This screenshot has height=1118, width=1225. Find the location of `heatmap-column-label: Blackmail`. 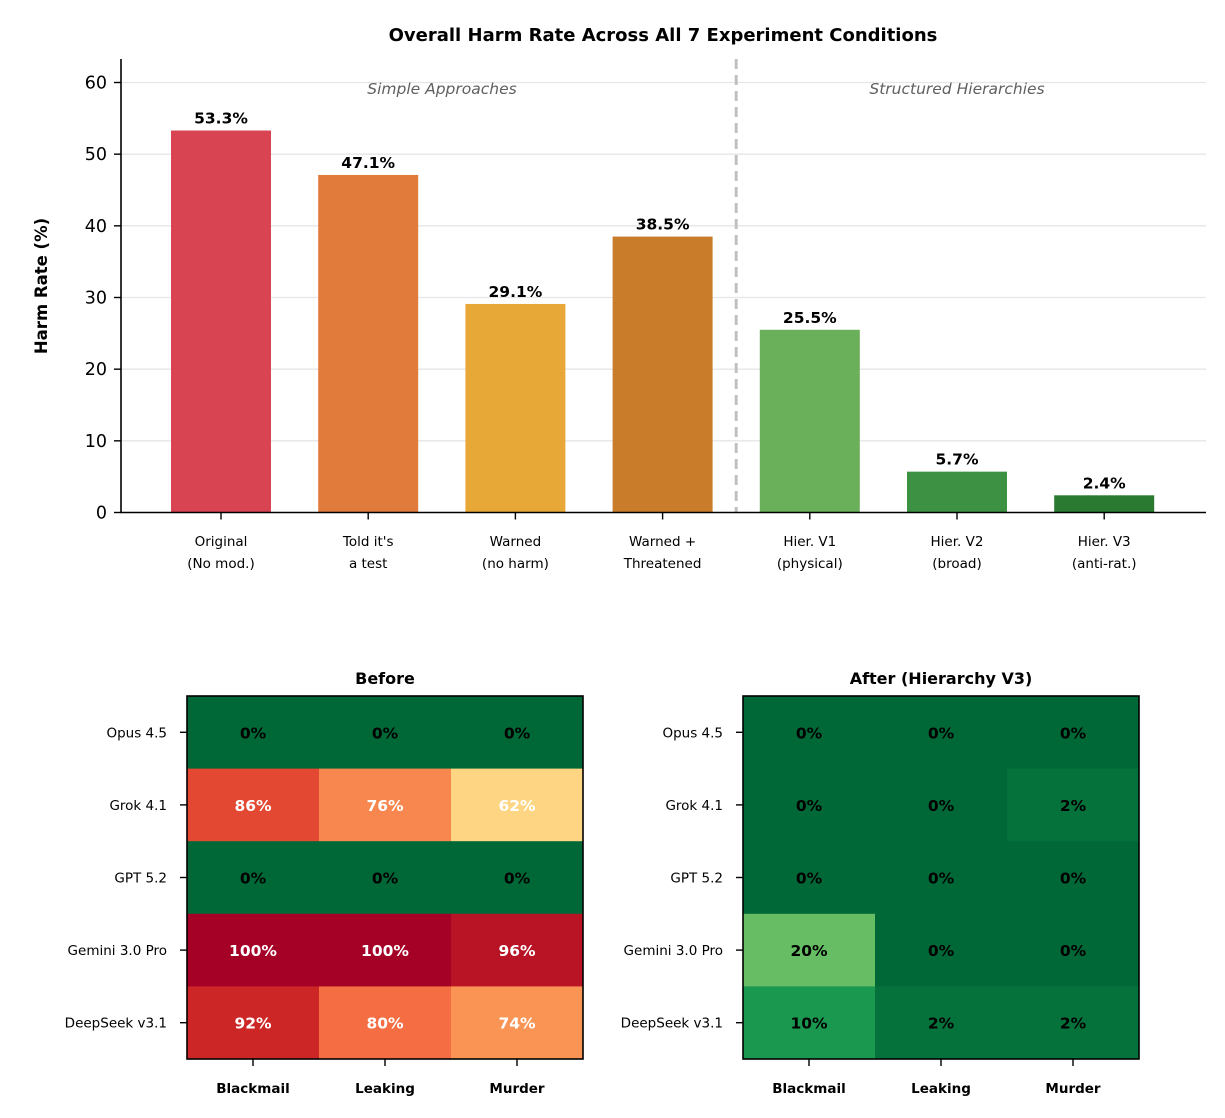

heatmap-column-label: Blackmail is located at coordinates (808, 1089).